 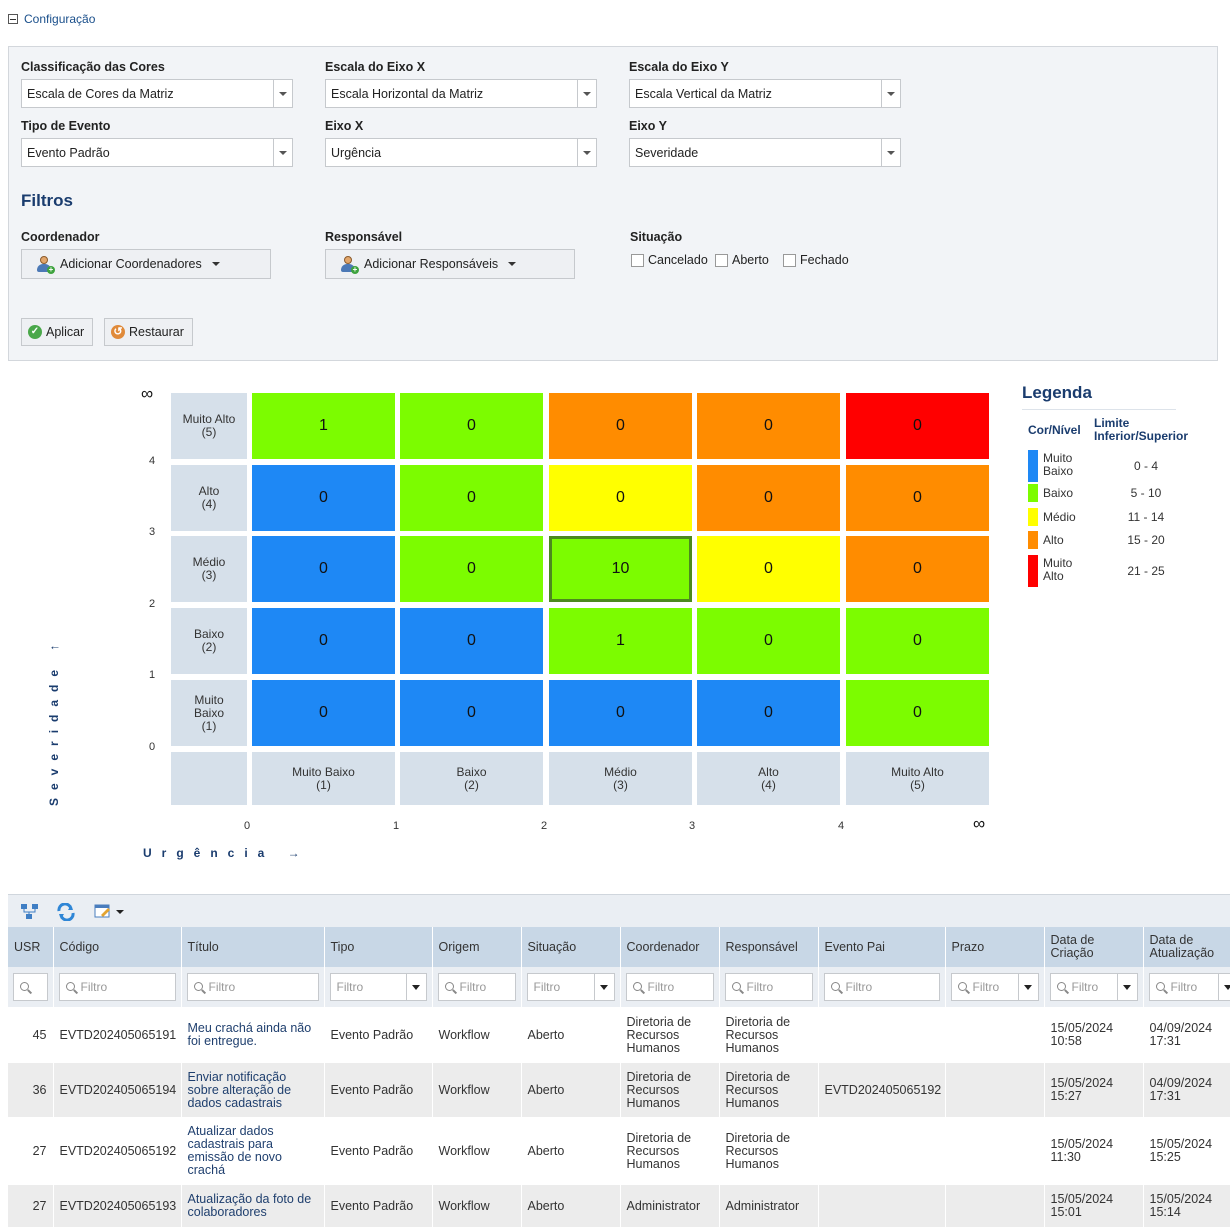 What do you see at coordinates (378, 1035) in the screenshot?
I see `cell-tipo: Evento Padrão` at bounding box center [378, 1035].